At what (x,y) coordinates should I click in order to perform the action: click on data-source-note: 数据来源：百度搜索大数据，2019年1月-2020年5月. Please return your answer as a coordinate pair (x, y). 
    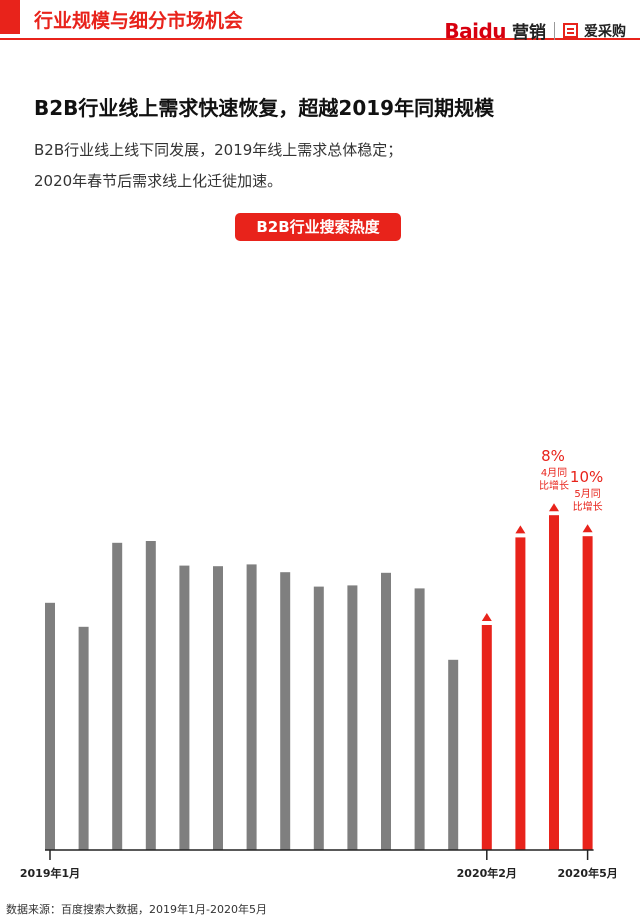
    Looking at the image, I should click on (136, 909).